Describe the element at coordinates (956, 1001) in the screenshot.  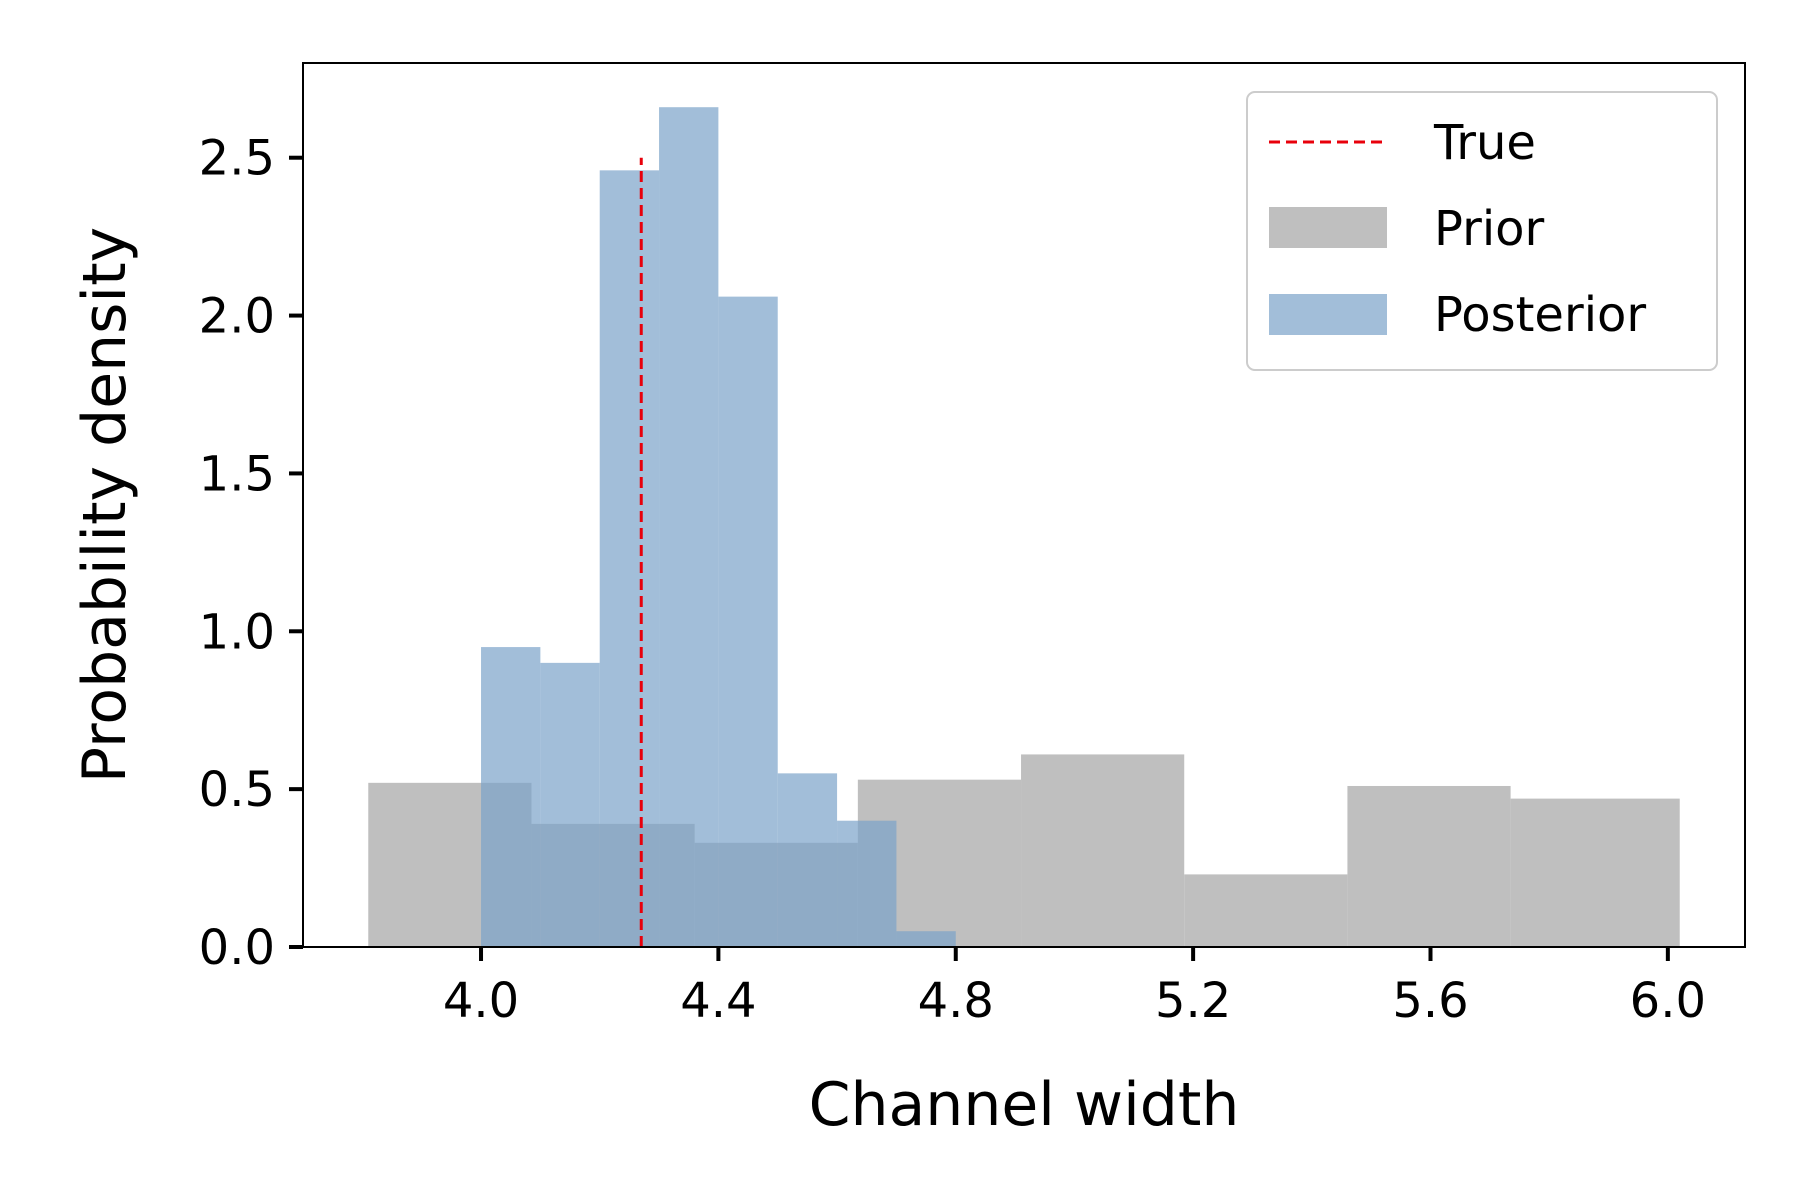
I see `x-tick-label: 4.8` at that location.